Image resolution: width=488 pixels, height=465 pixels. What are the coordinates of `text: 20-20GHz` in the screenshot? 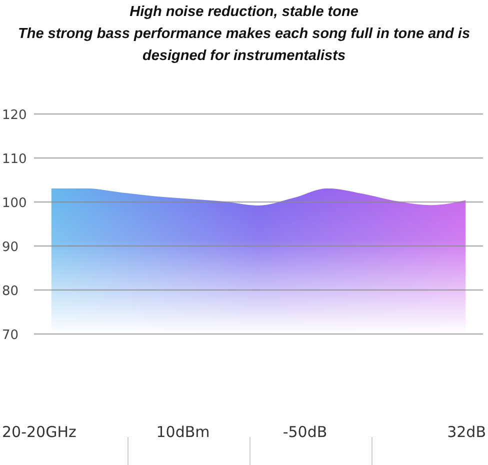 It's located at (39, 432).